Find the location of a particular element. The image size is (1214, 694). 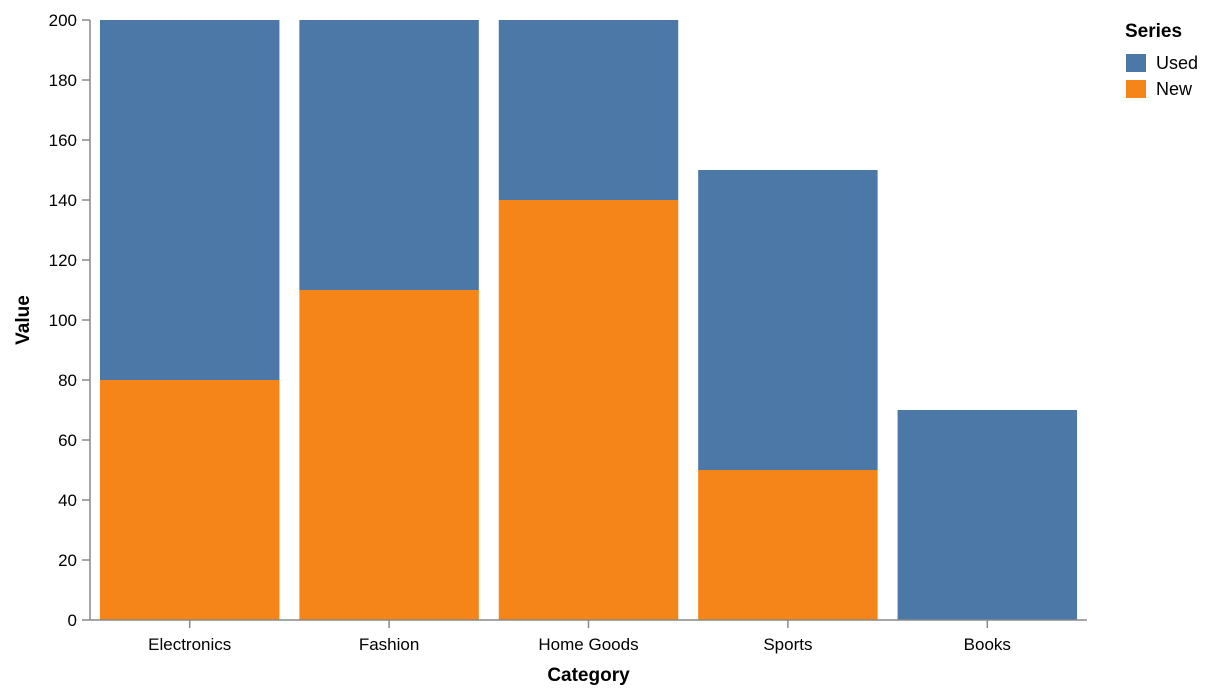

y-axis: 0 20 40 60 80 100 120 140 160 180 200 is located at coordinates (70, 320).